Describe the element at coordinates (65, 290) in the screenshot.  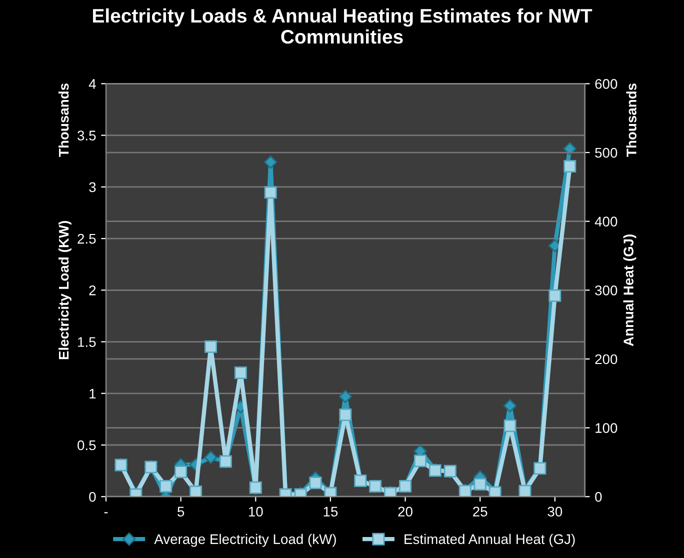
I see `y-axis-title: Electricity Load (KW)` at that location.